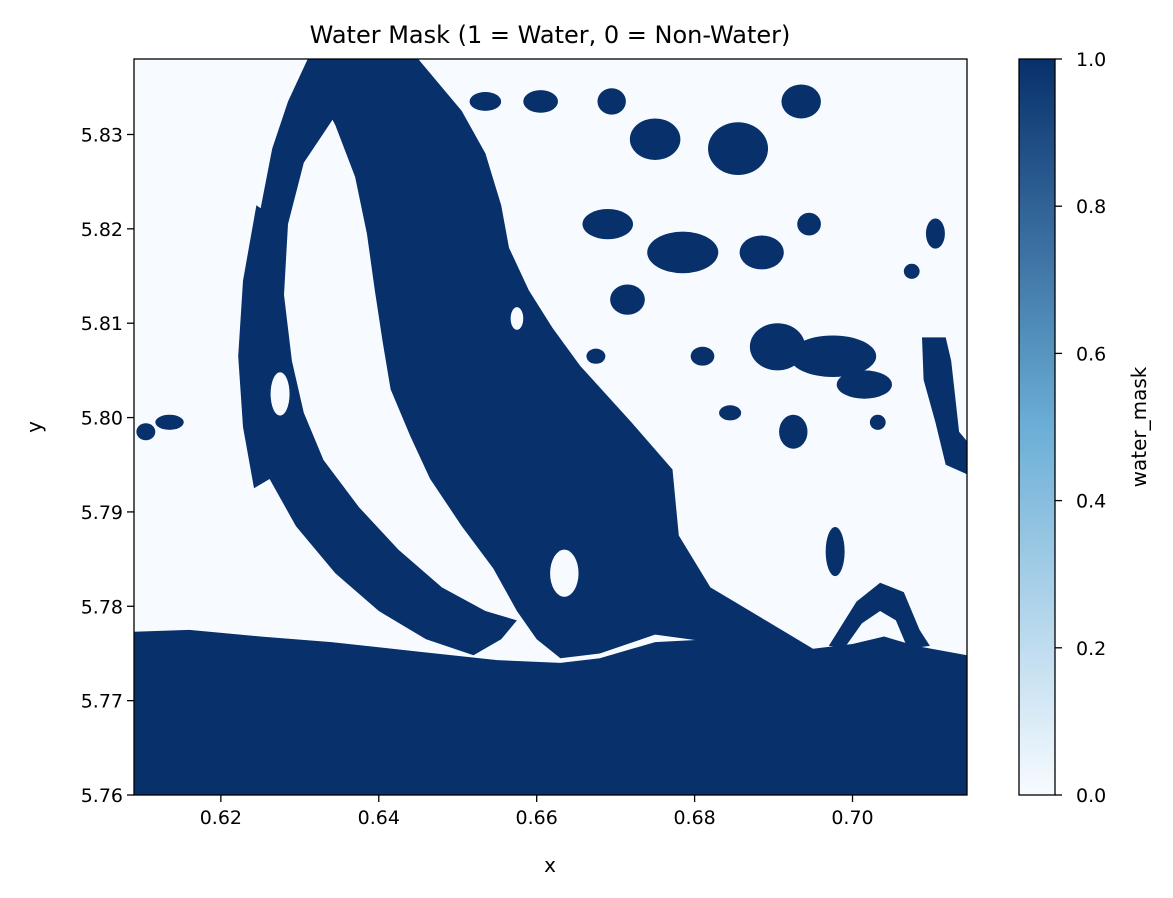 Image resolution: width=1173 pixels, height=898 pixels. What do you see at coordinates (102, 513) in the screenshot?
I see `y-tick-label: 5.79` at bounding box center [102, 513].